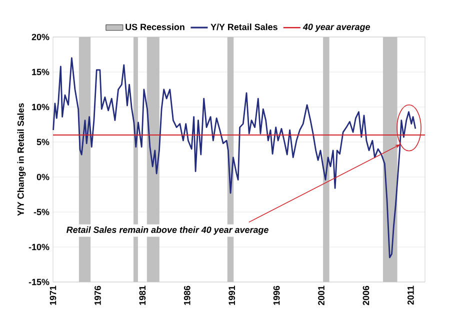  I want to click on y-axis-title: Y/Y Change in Retail Sales, so click(21, 159).